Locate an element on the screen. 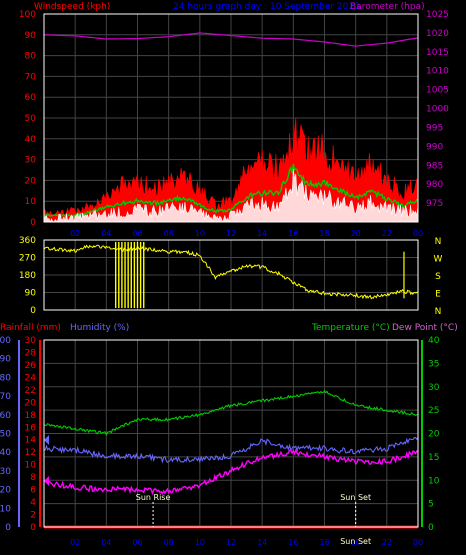  barometer-tick-label: 1015 is located at coordinates (437, 53).